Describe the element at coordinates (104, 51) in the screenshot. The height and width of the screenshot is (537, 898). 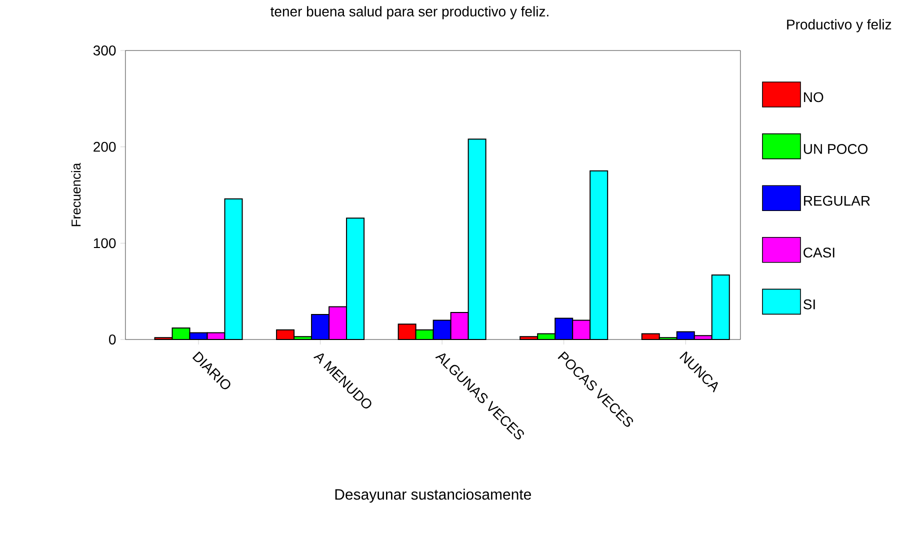
I see `y-tick-label: 300` at that location.